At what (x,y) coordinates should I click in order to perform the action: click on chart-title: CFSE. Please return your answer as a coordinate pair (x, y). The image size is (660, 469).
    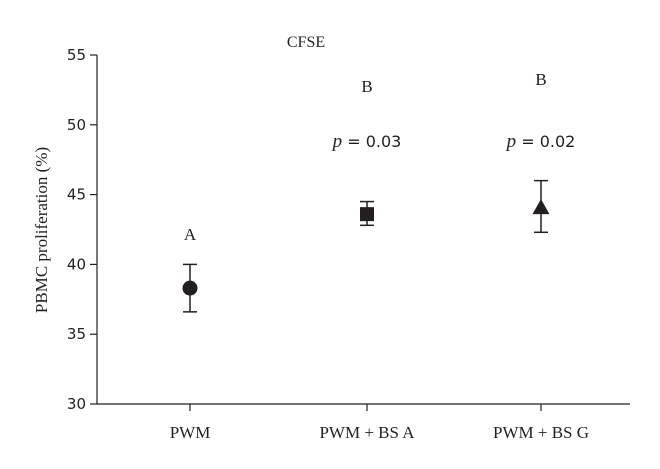
    Looking at the image, I should click on (306, 42).